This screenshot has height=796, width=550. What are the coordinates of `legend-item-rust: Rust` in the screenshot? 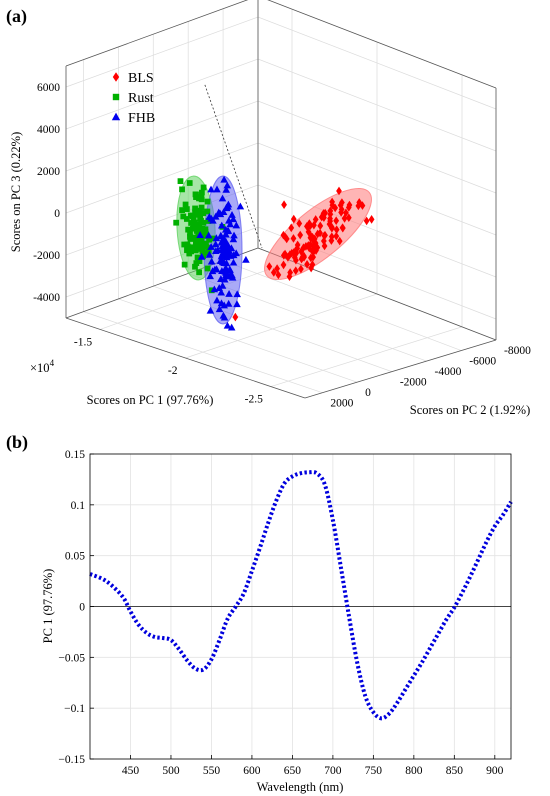 It's located at (133, 98).